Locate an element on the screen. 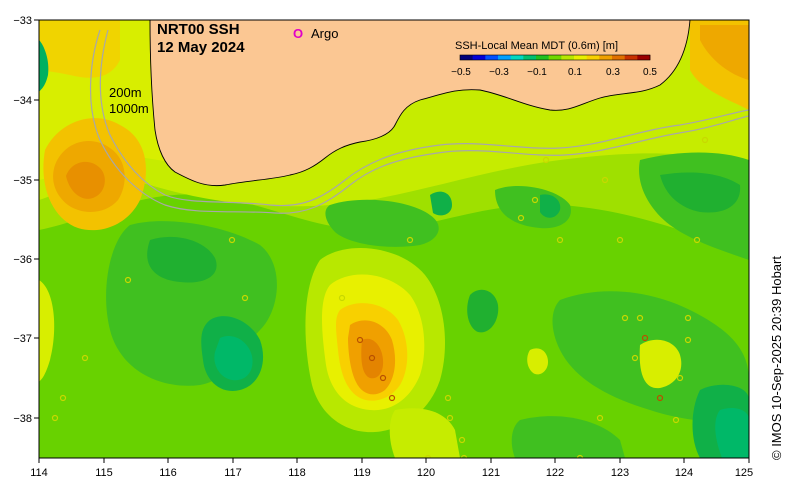  x-tick-label: 122 is located at coordinates (555, 473).